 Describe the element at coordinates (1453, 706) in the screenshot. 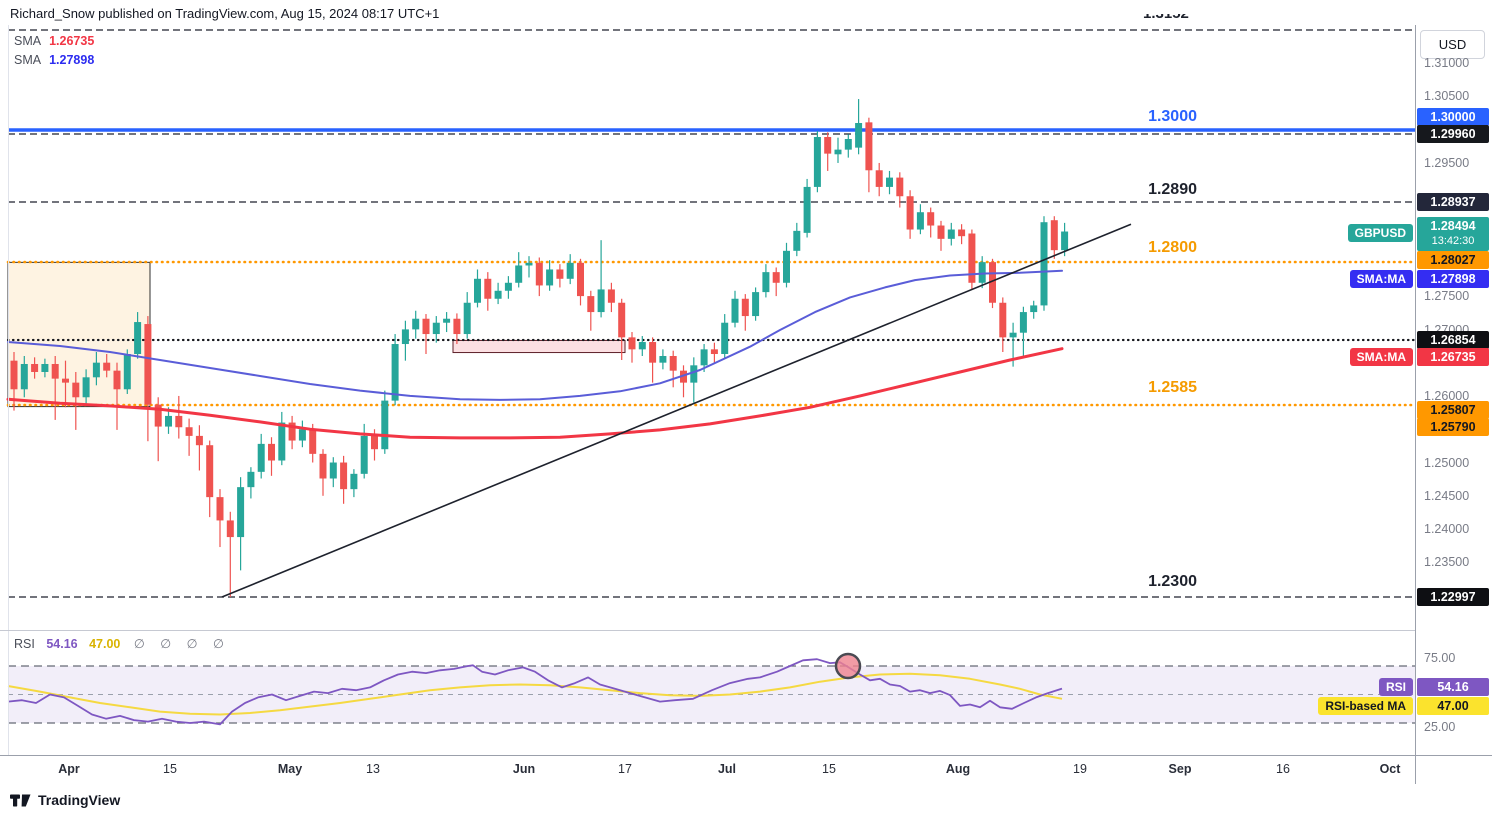

I see `rsi-badge-47.00: 47.00` at that location.